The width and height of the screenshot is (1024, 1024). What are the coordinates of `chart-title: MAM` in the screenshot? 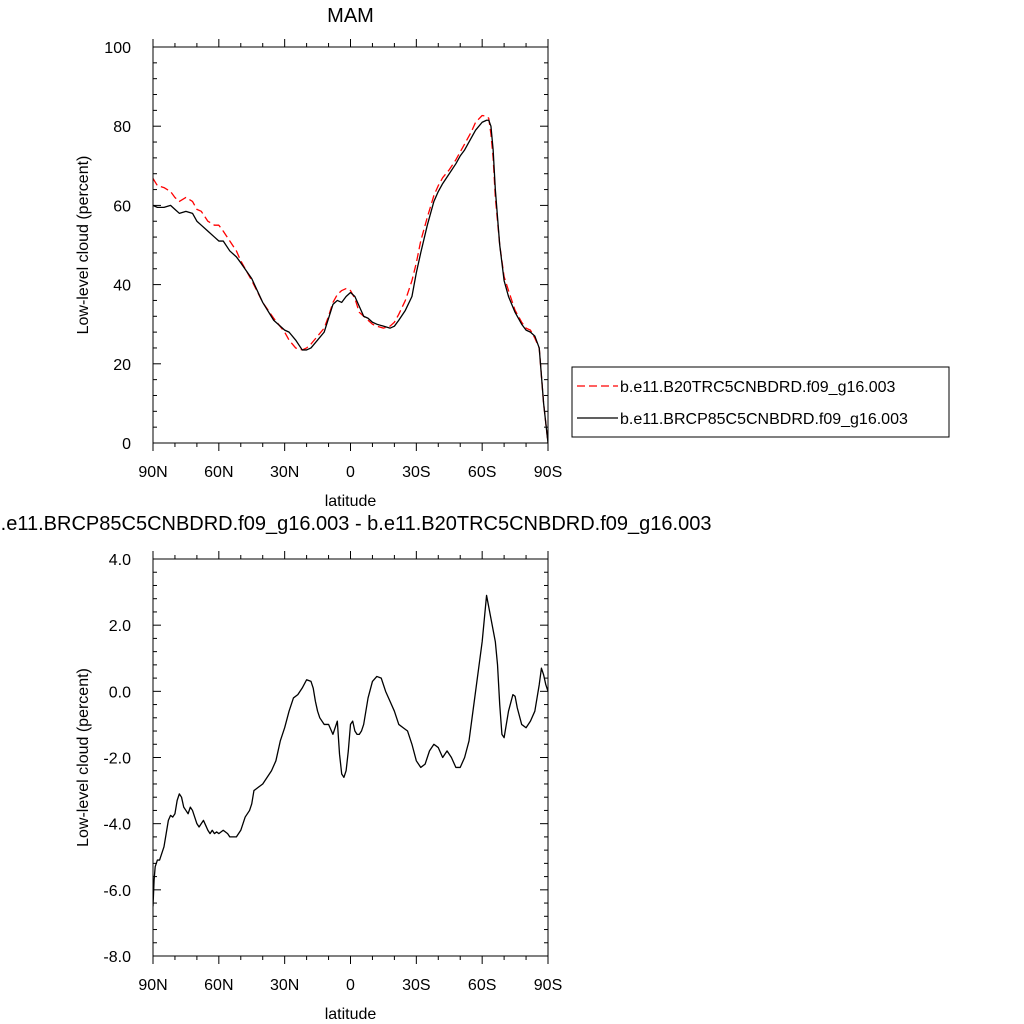 It's located at (350, 16).